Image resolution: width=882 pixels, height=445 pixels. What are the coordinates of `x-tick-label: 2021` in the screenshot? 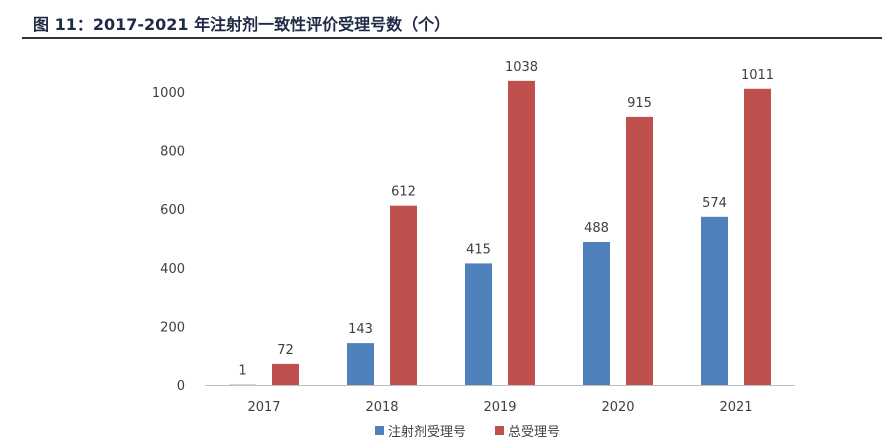 It's located at (735, 407).